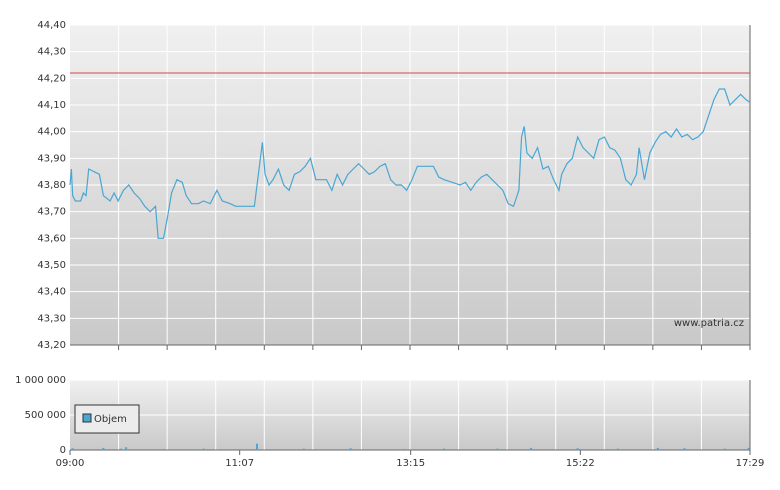 This screenshot has width=780, height=490. What do you see at coordinates (45, 415) in the screenshot?
I see `y-tick-label: 500 000` at bounding box center [45, 415].